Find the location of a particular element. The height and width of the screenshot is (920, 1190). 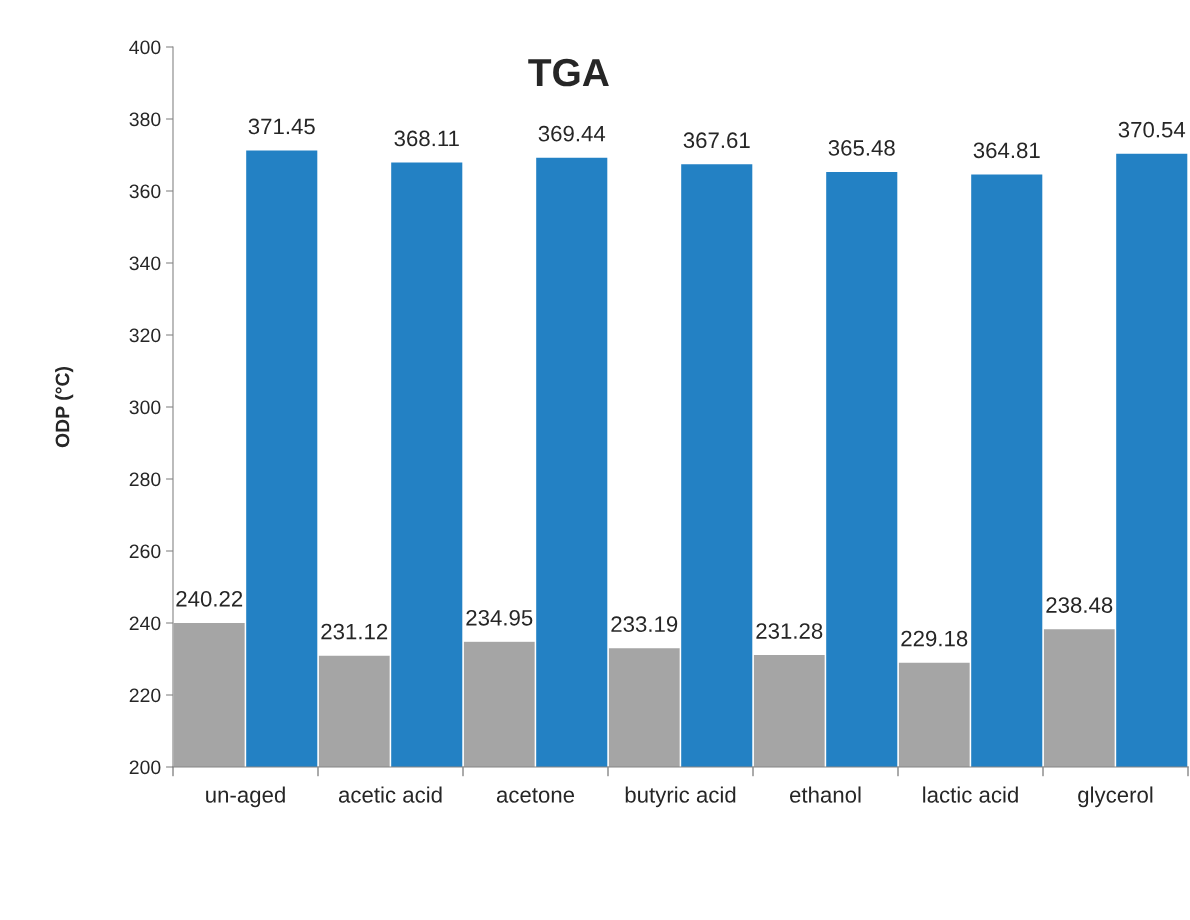

data-label: 368.11 is located at coordinates (426, 138).